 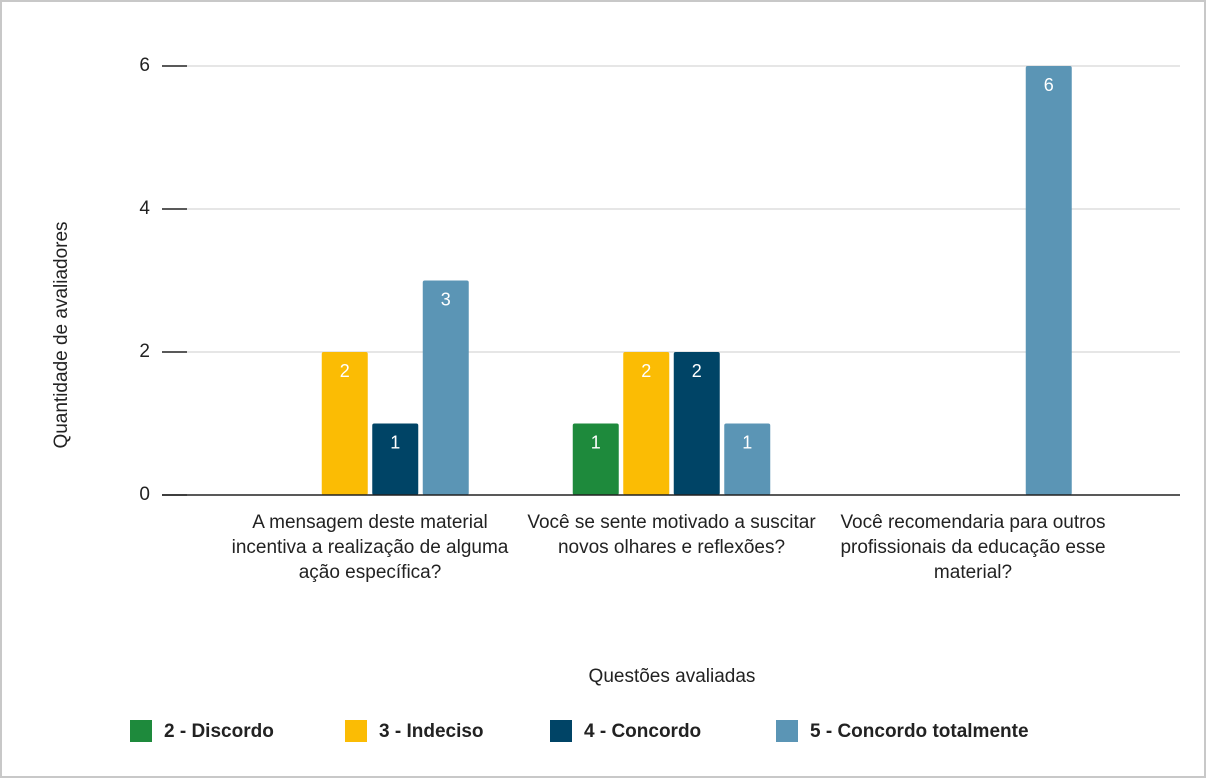 What do you see at coordinates (672, 676) in the screenshot?
I see `x-axis-title: Questões avaliadas` at bounding box center [672, 676].